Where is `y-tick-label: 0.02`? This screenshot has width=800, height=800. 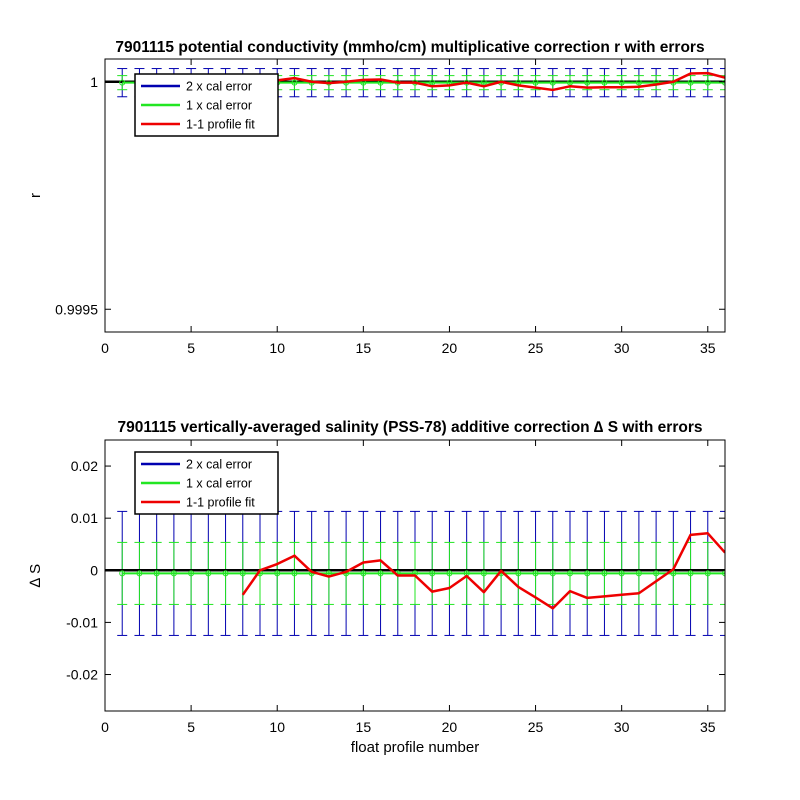 y-tick-label: 0.02 is located at coordinates (84, 466).